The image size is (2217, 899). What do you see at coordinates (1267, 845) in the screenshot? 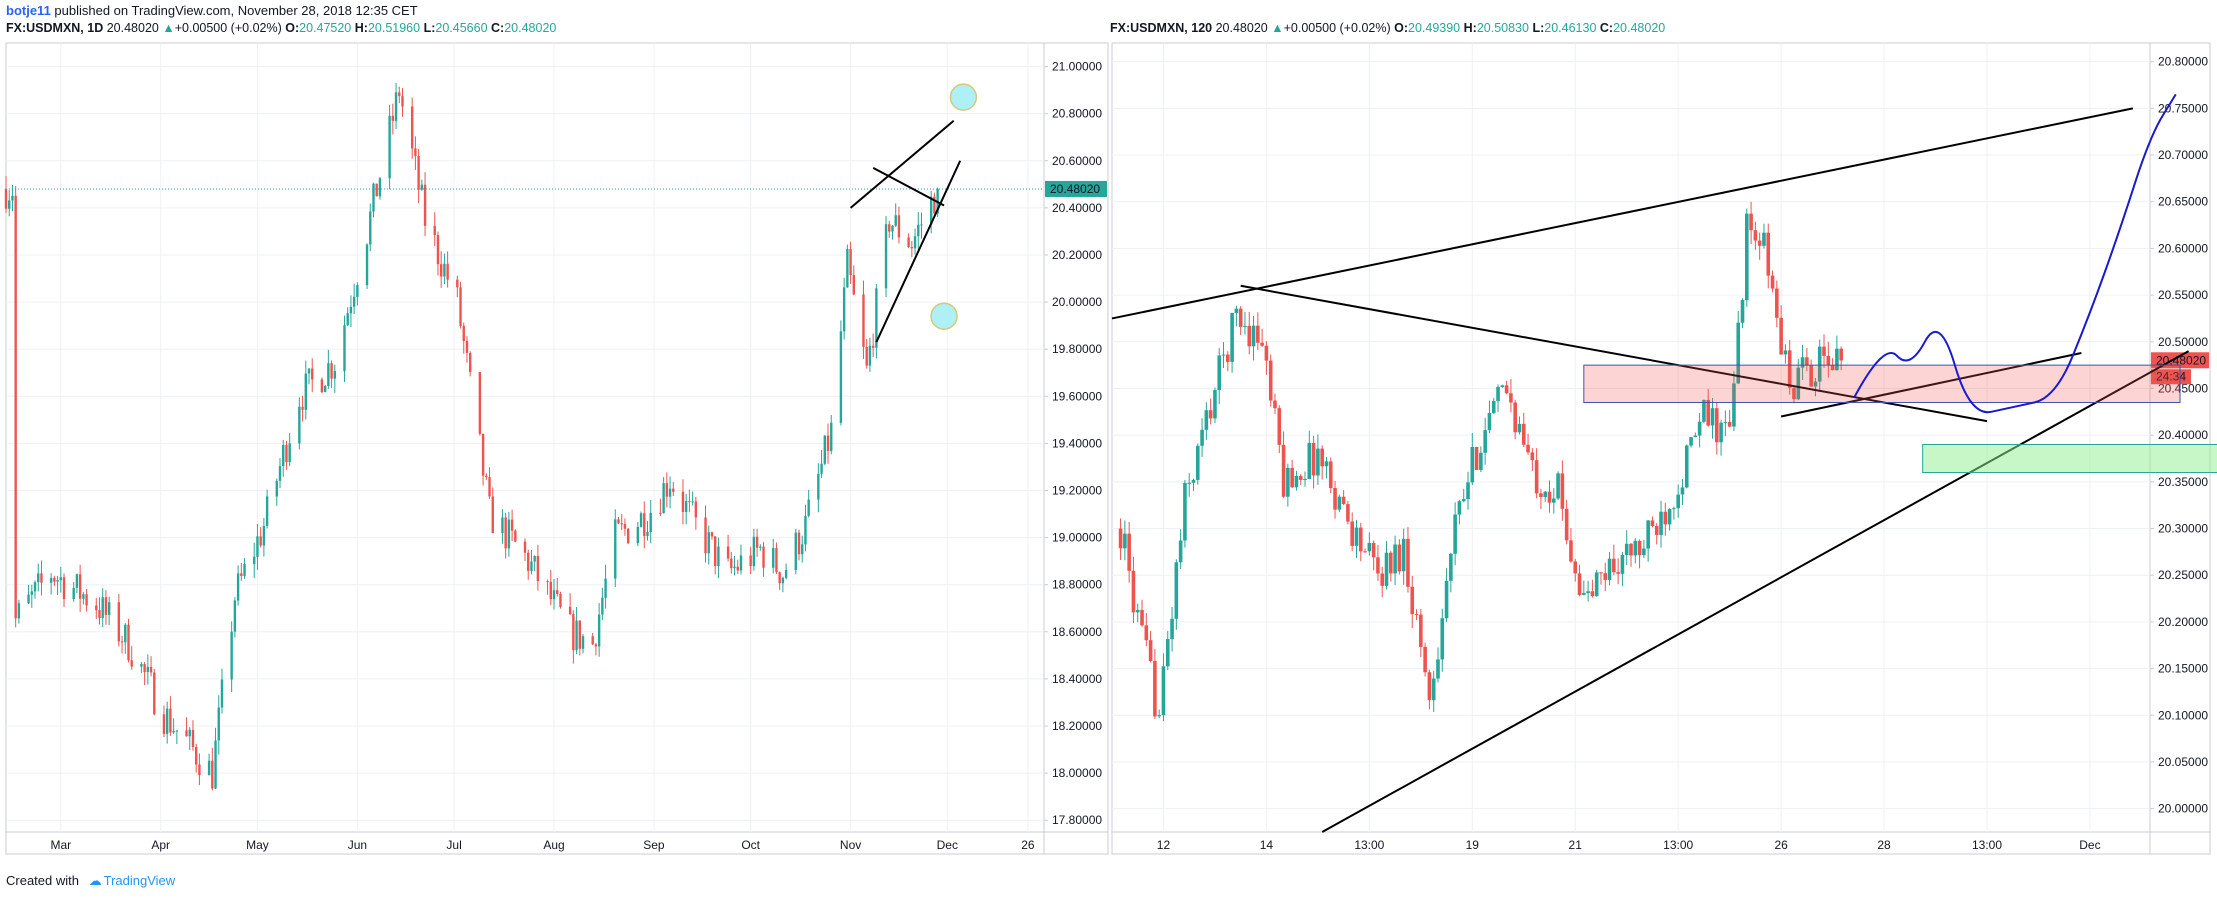
I see `x-tick-label: 14` at bounding box center [1267, 845].